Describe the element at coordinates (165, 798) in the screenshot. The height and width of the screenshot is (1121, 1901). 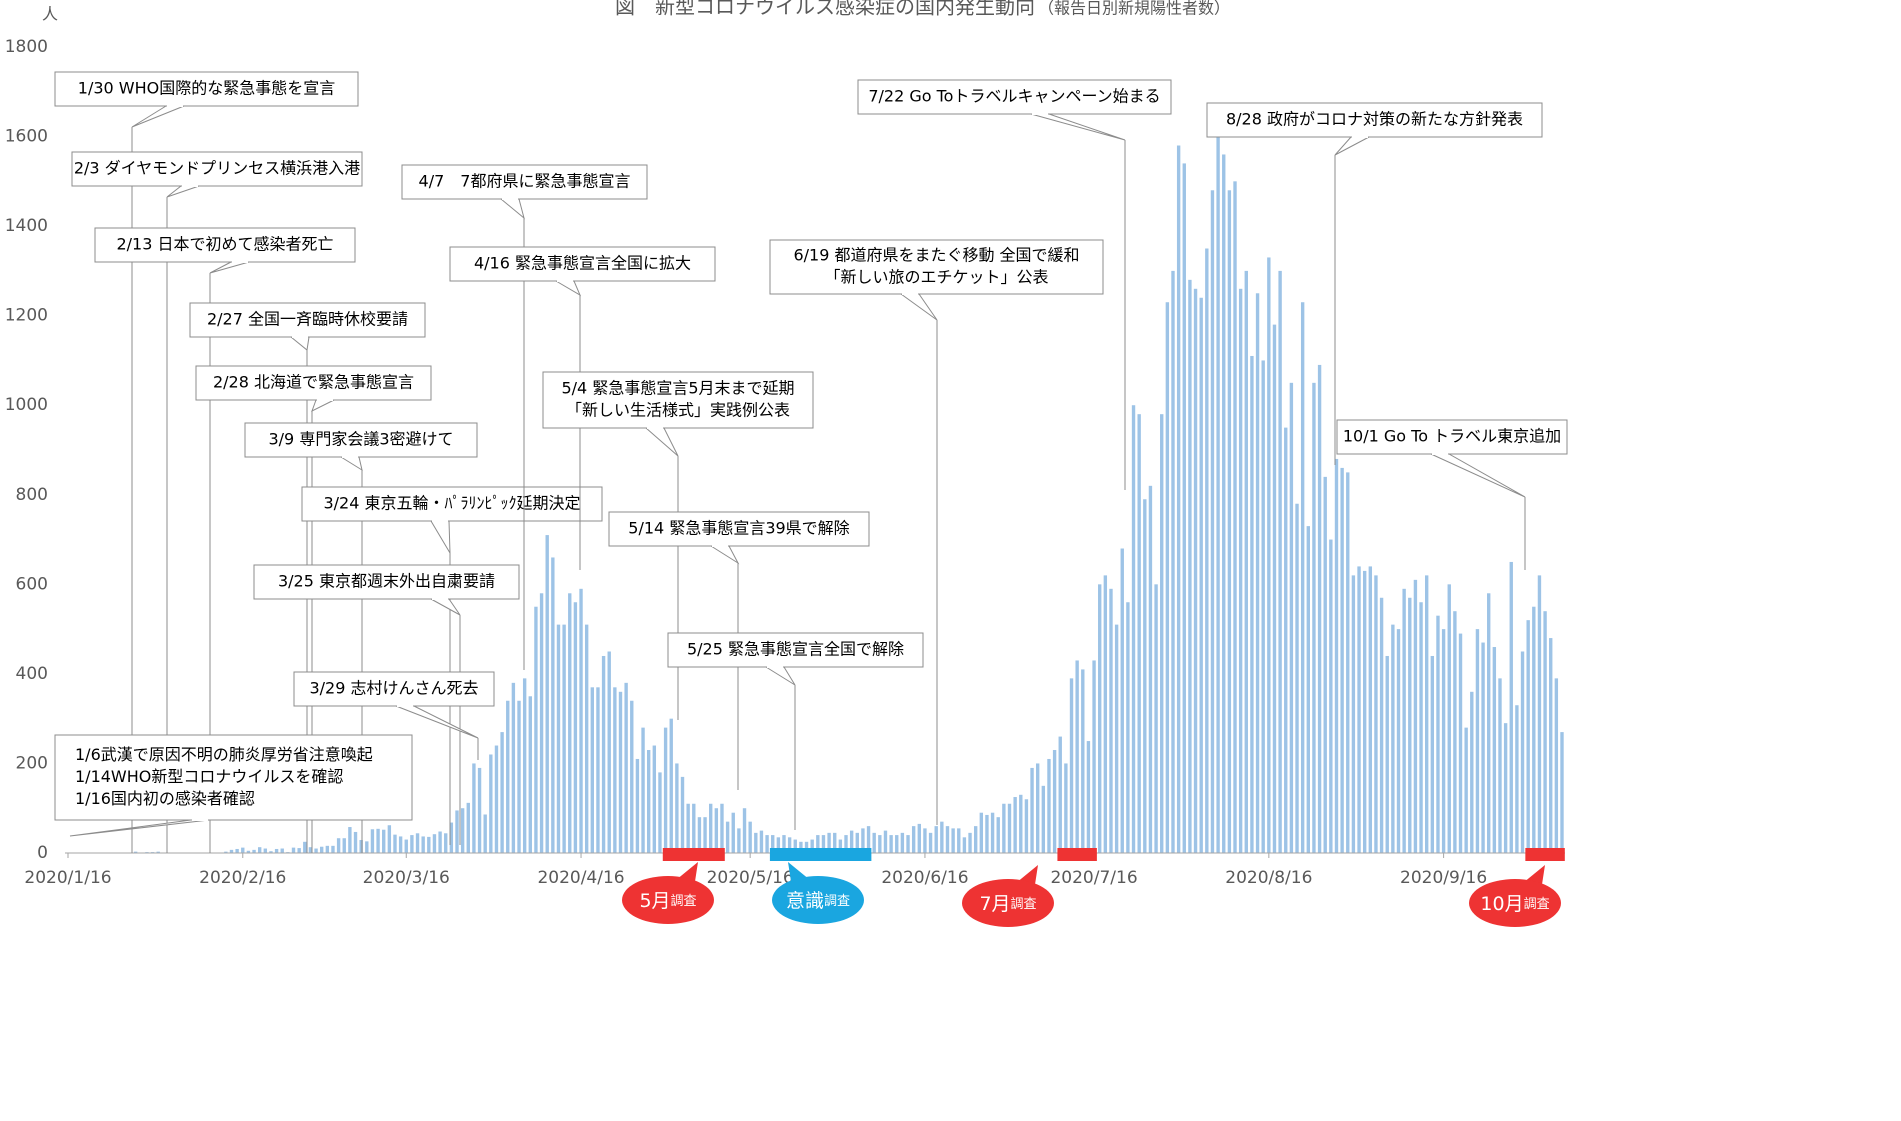
I see `callout-text: 1/16国内初の感染者確認` at that location.